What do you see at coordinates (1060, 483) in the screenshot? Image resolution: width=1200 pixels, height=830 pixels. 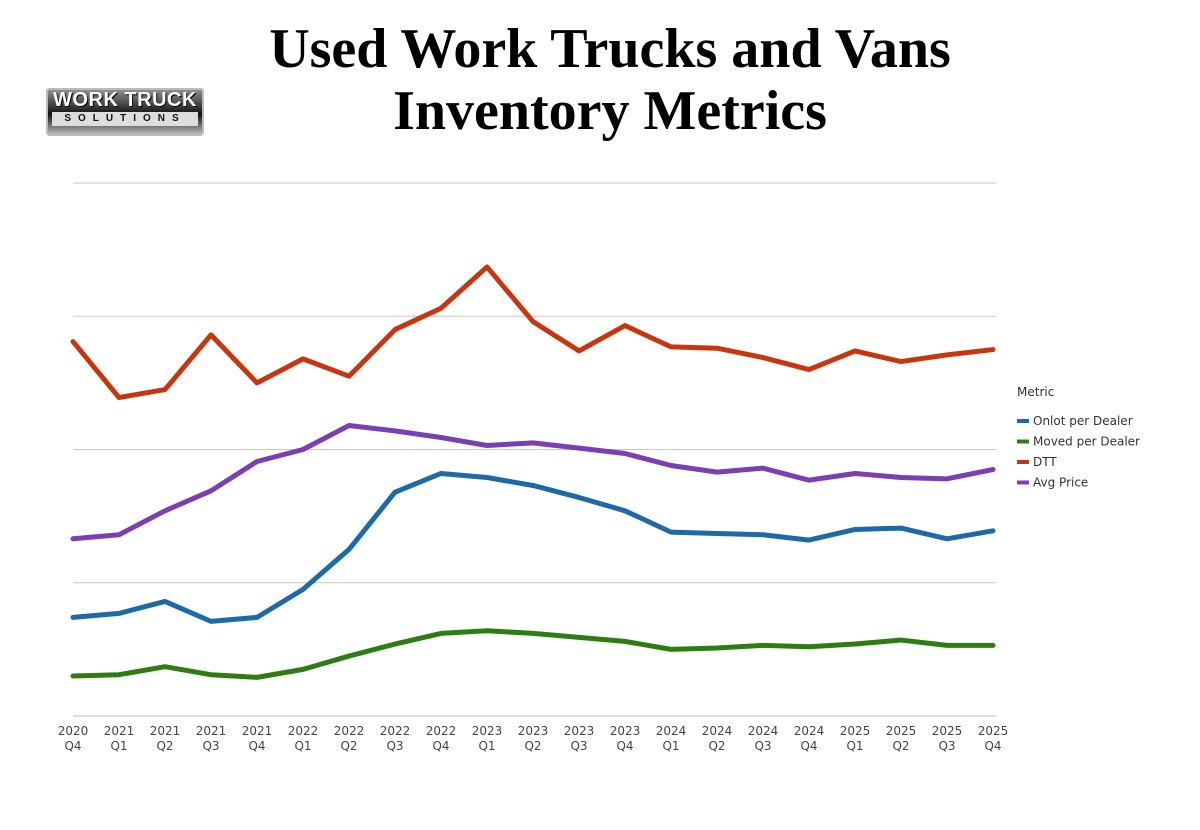 I see `legend-item: Avg Price` at bounding box center [1060, 483].